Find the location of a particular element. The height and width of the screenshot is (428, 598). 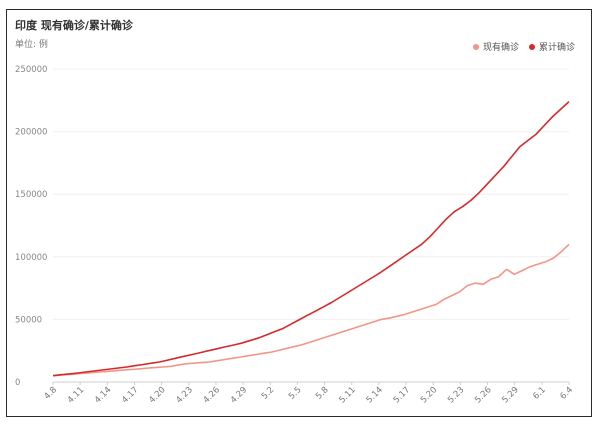

x-tick-label: 5.11 is located at coordinates (347, 395).